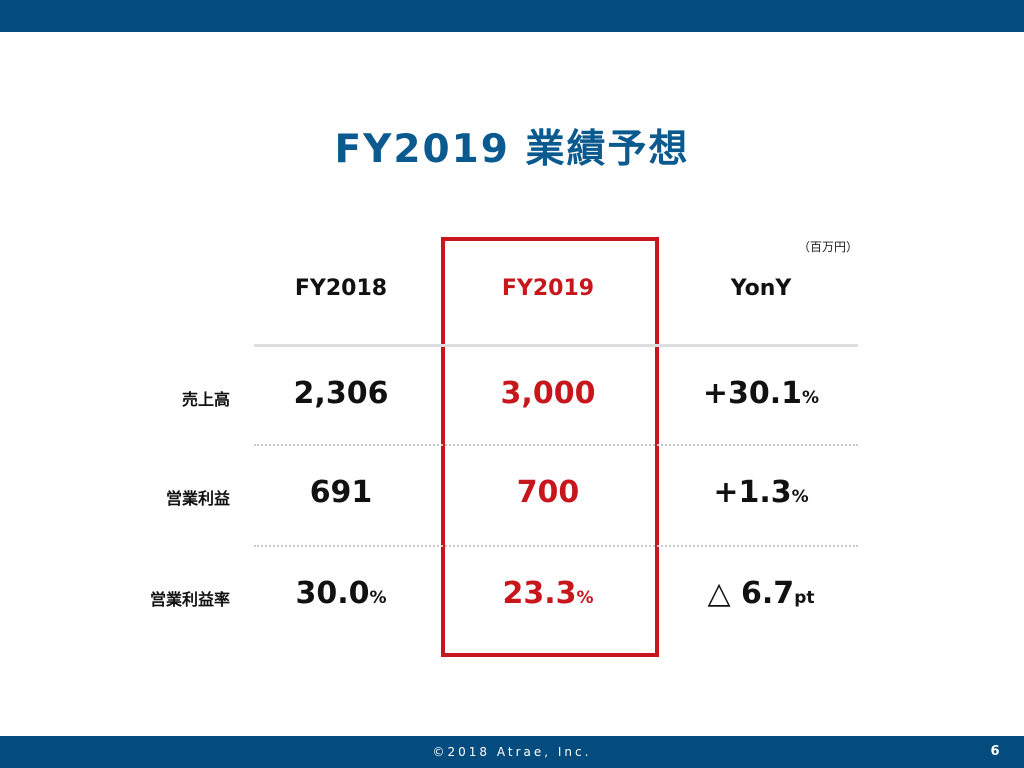  What do you see at coordinates (761, 492) in the screenshot?
I see `cell-operating-profit-yony: +1.3%` at bounding box center [761, 492].